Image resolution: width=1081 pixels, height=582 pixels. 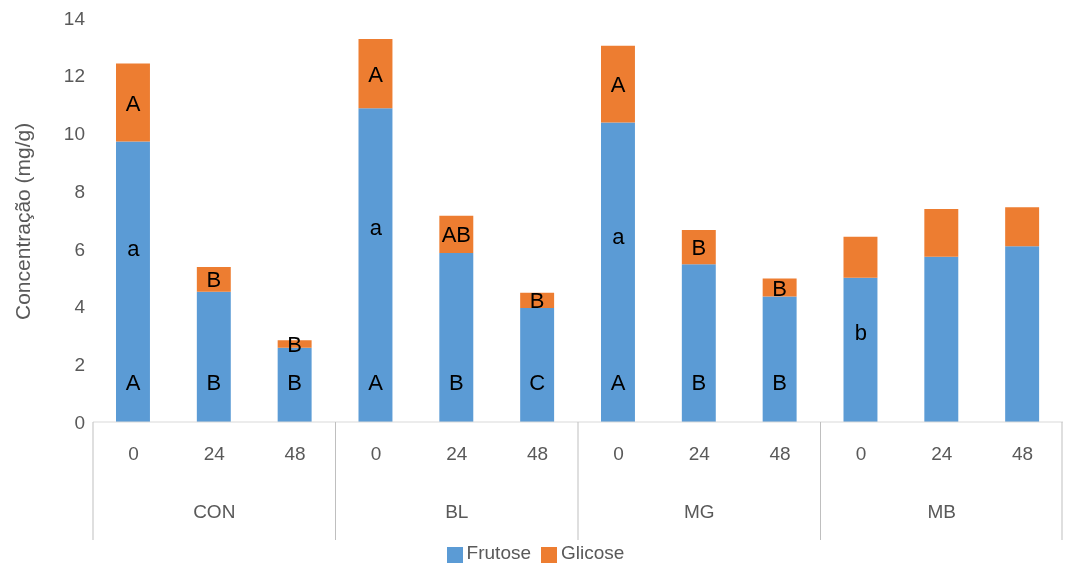 I want to click on text: MG, so click(x=699, y=511).